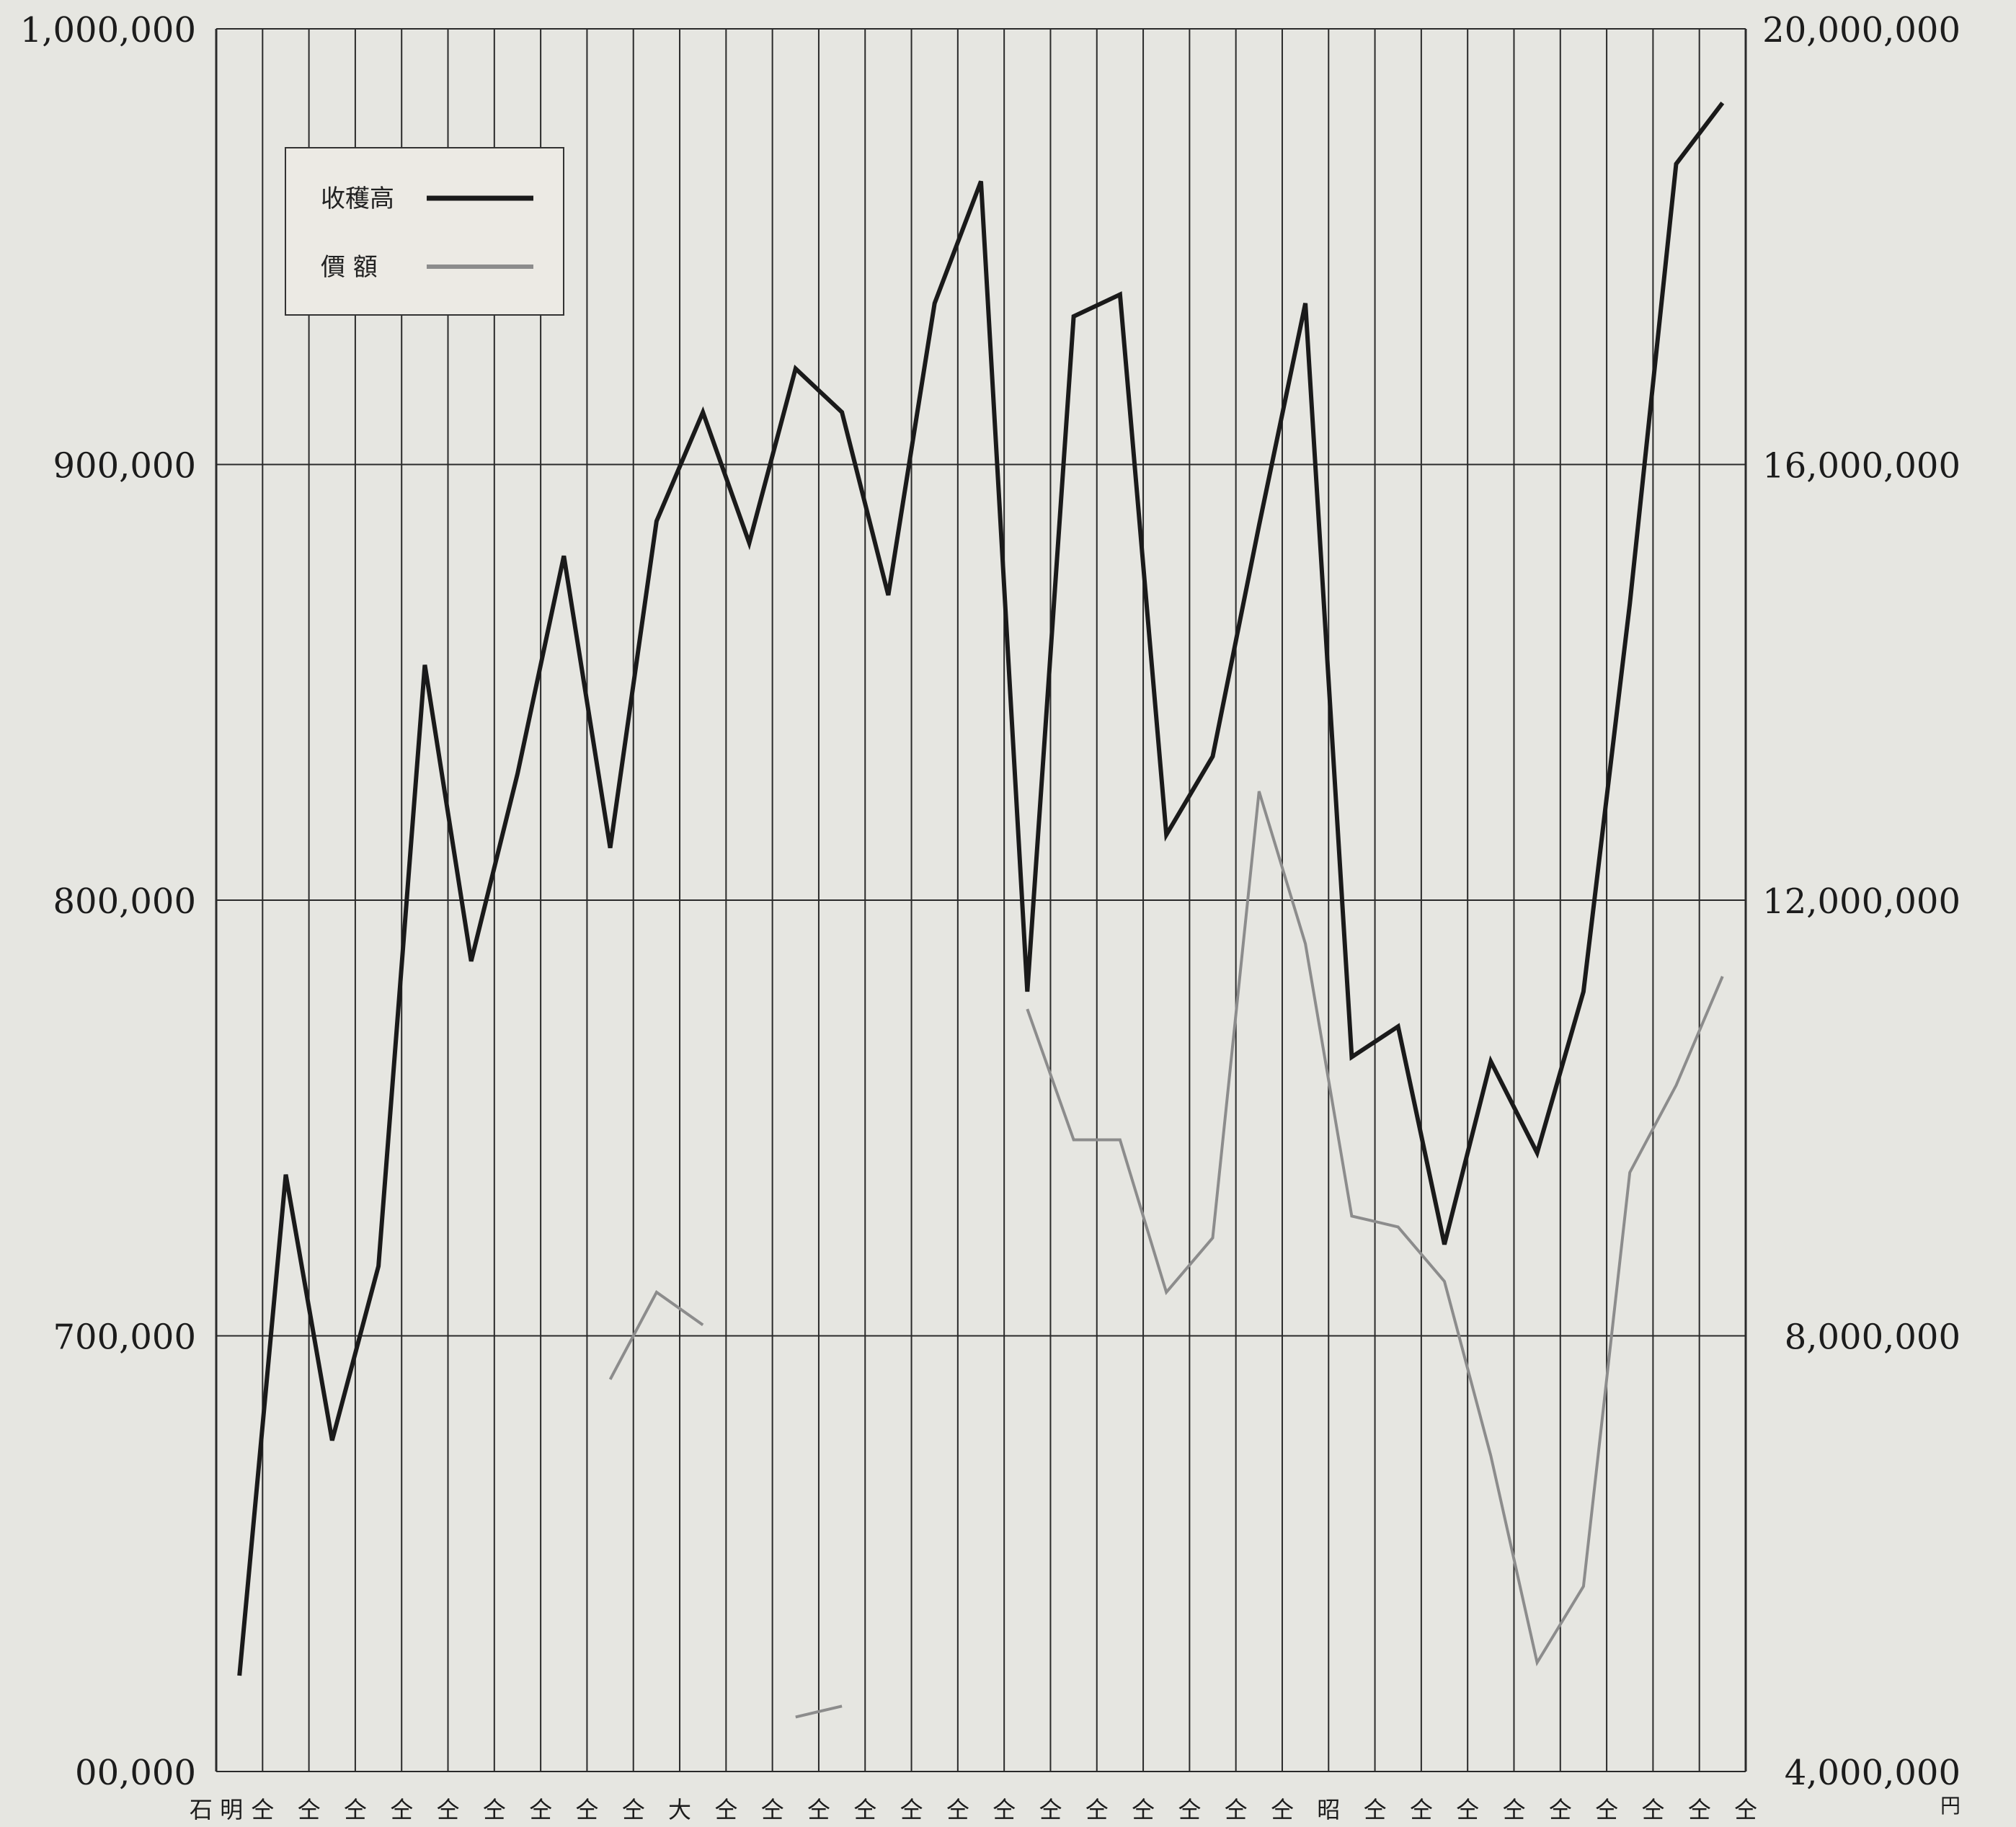 The height and width of the screenshot is (1827, 2016). I want to click on right-axis-tick-label: 16,000,000, so click(1861, 466).